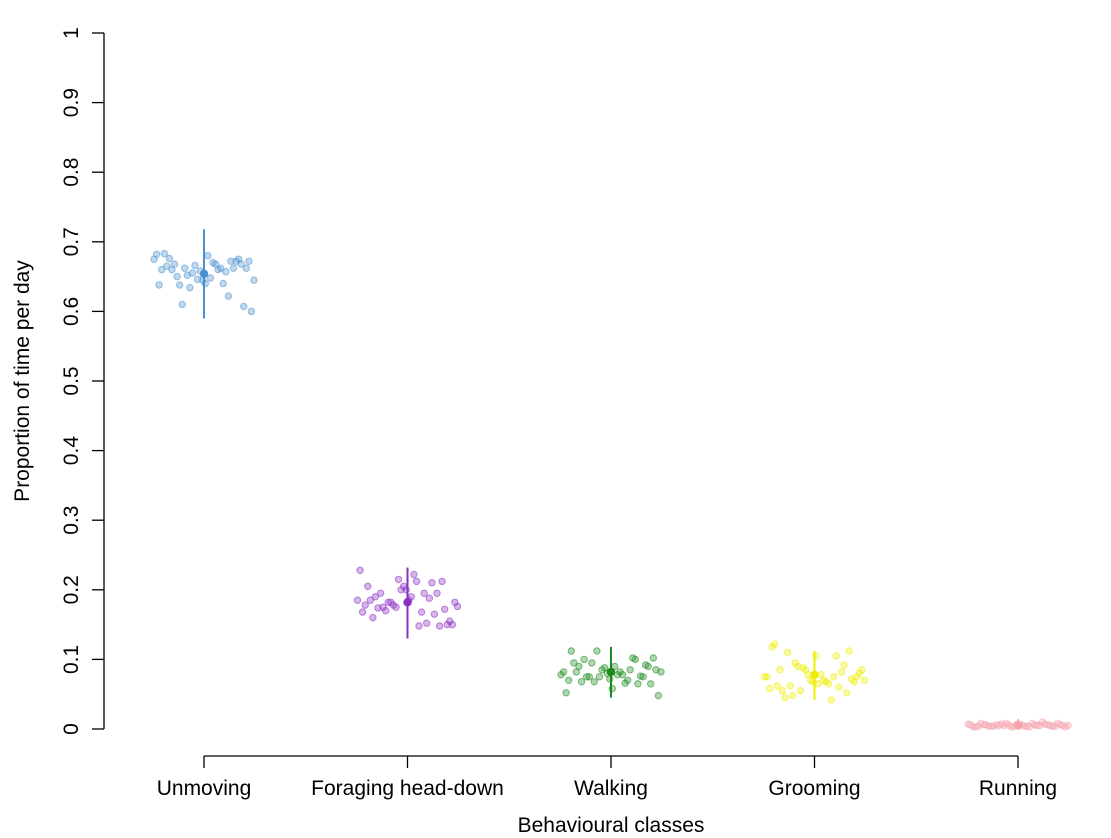 The height and width of the screenshot is (838, 1111). What do you see at coordinates (1018, 788) in the screenshot?
I see `x-tick-label: Running` at bounding box center [1018, 788].